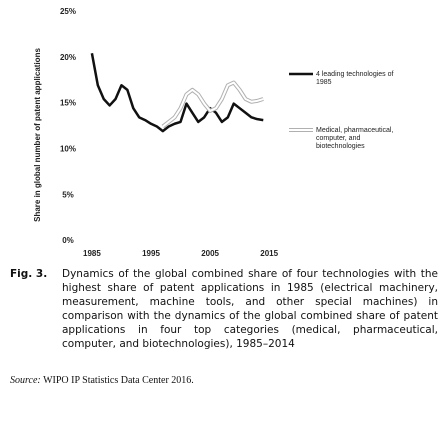 Image resolution: width=448 pixels, height=426 pixels. I want to click on source-label: Source:, so click(25, 380).